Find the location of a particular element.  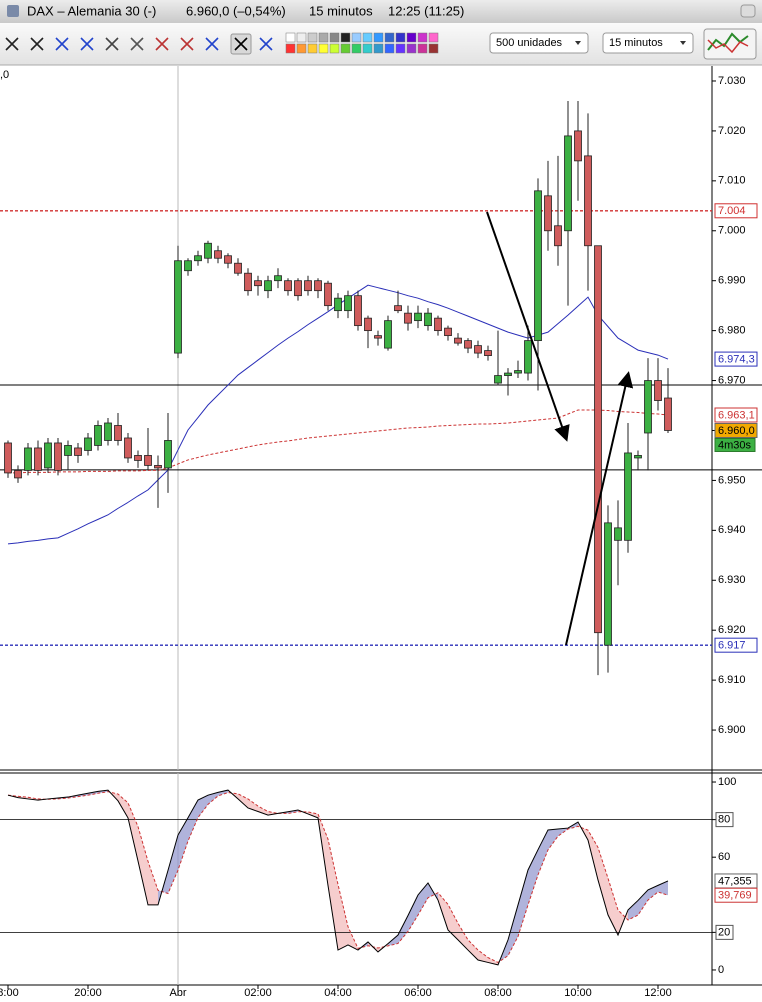

y-tick-label: 6.950 is located at coordinates (732, 480).